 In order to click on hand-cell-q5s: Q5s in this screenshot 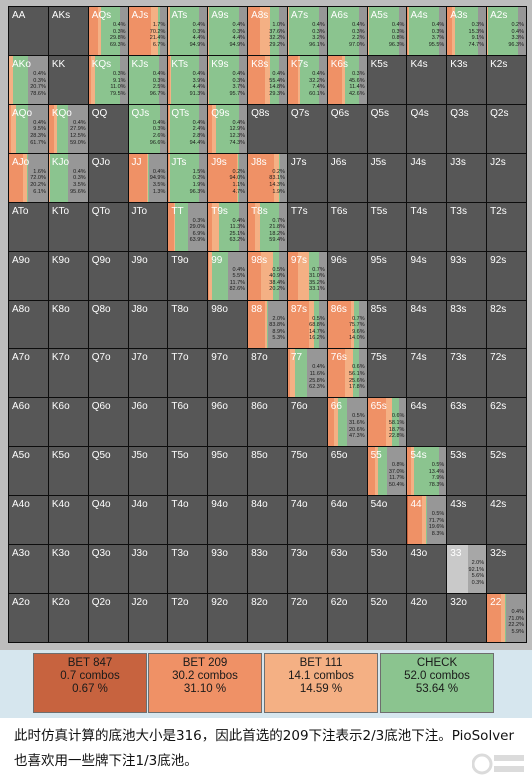, I will do `click(387, 129)`.